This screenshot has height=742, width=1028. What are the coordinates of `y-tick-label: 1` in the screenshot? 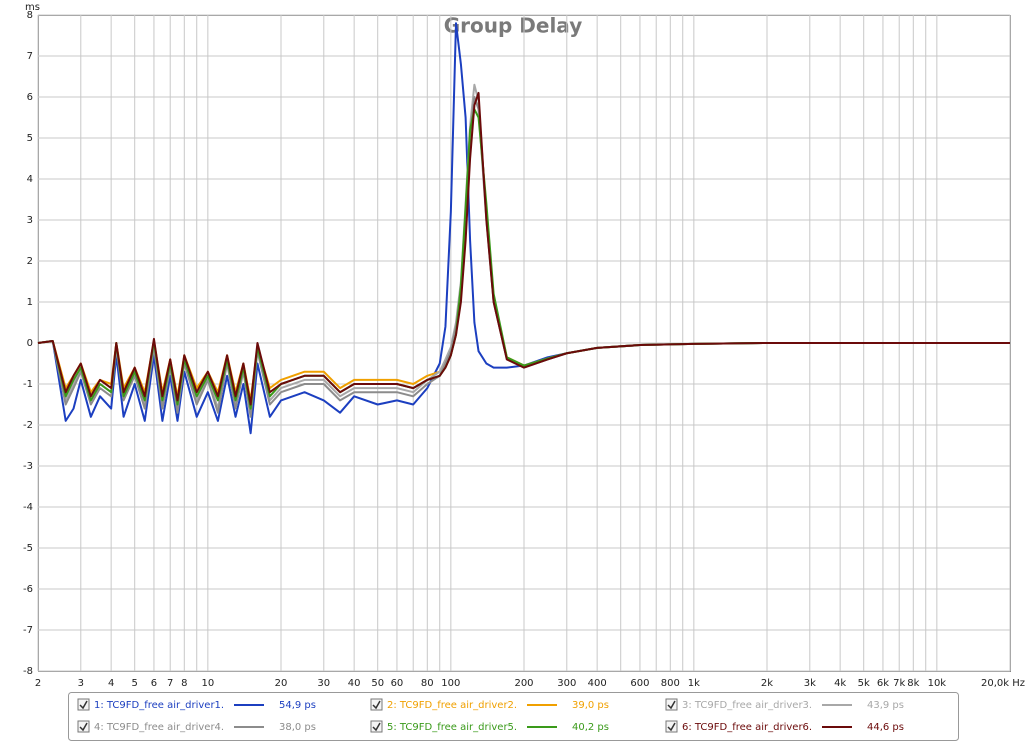 It's located at (30, 302).